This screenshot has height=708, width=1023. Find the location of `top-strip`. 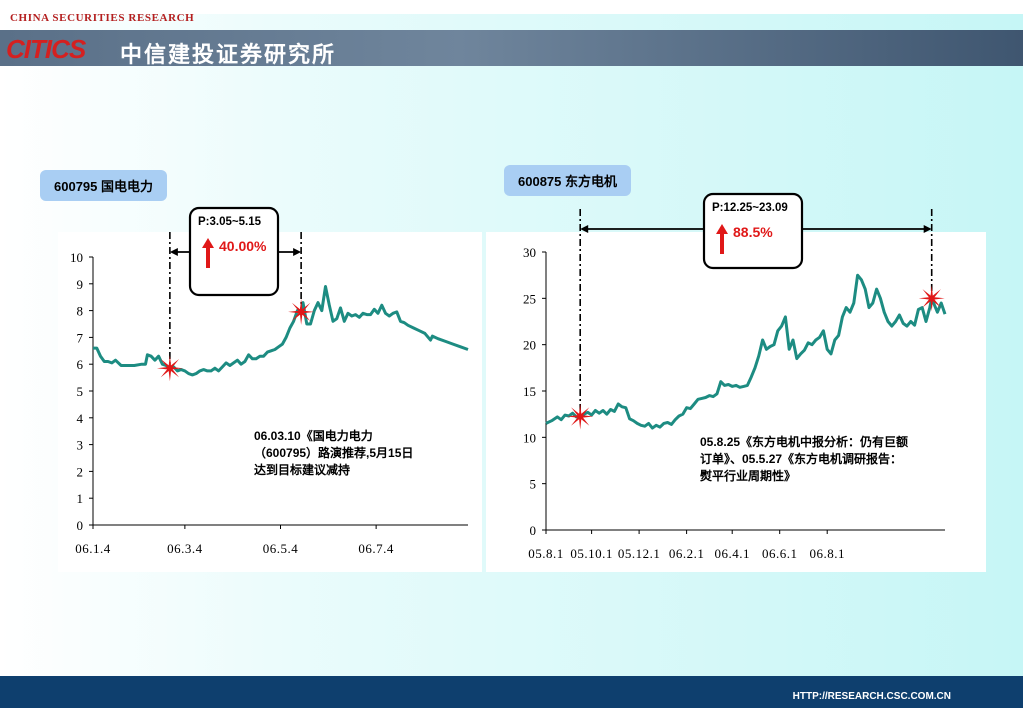

top-strip is located at coordinates (511, 7).